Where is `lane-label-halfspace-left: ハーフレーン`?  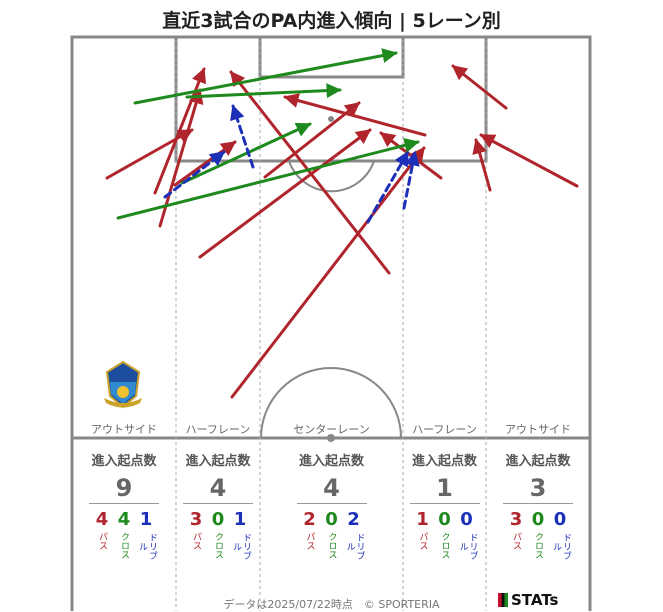
lane-label-halfspace-left: ハーフレーン is located at coordinates (218, 429).